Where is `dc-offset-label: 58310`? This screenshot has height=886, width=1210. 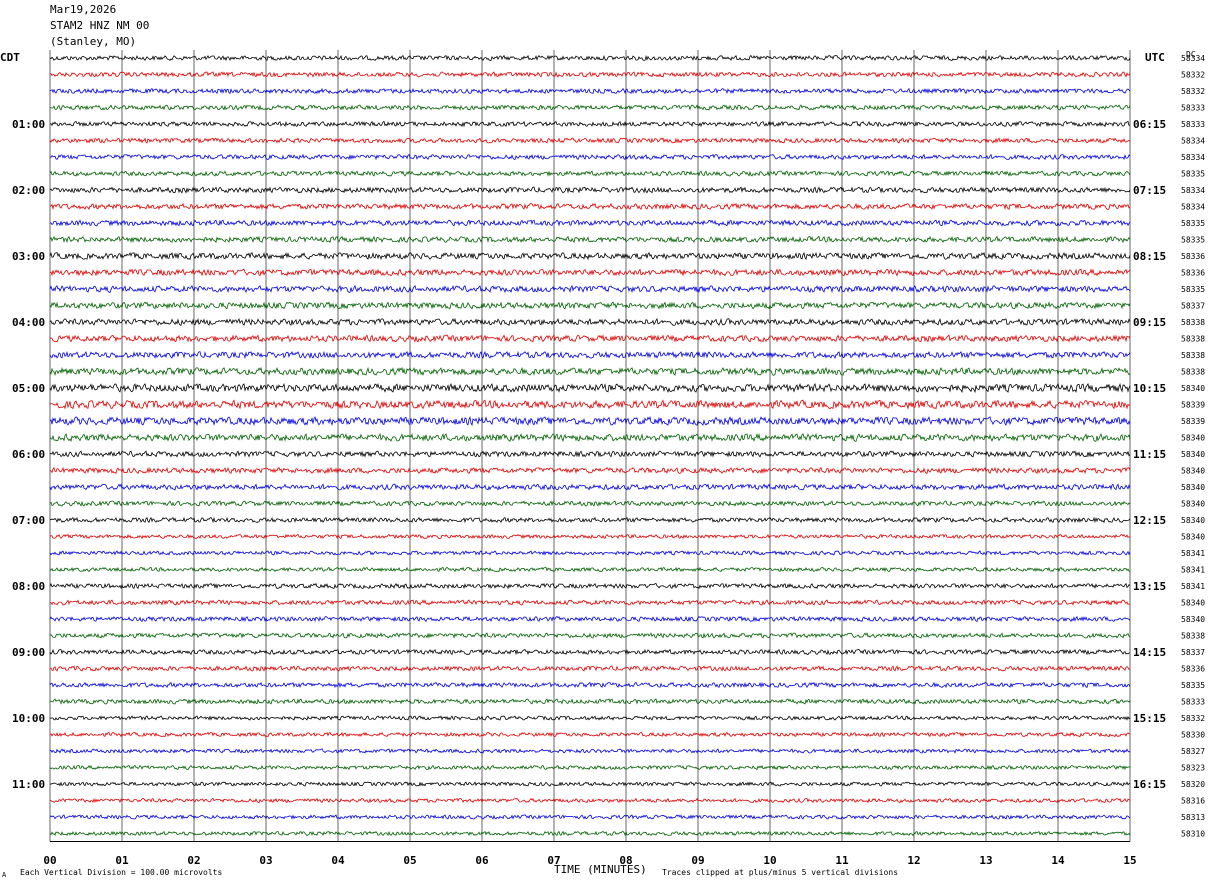 dc-offset-label: 58310 is located at coordinates (1193, 834).